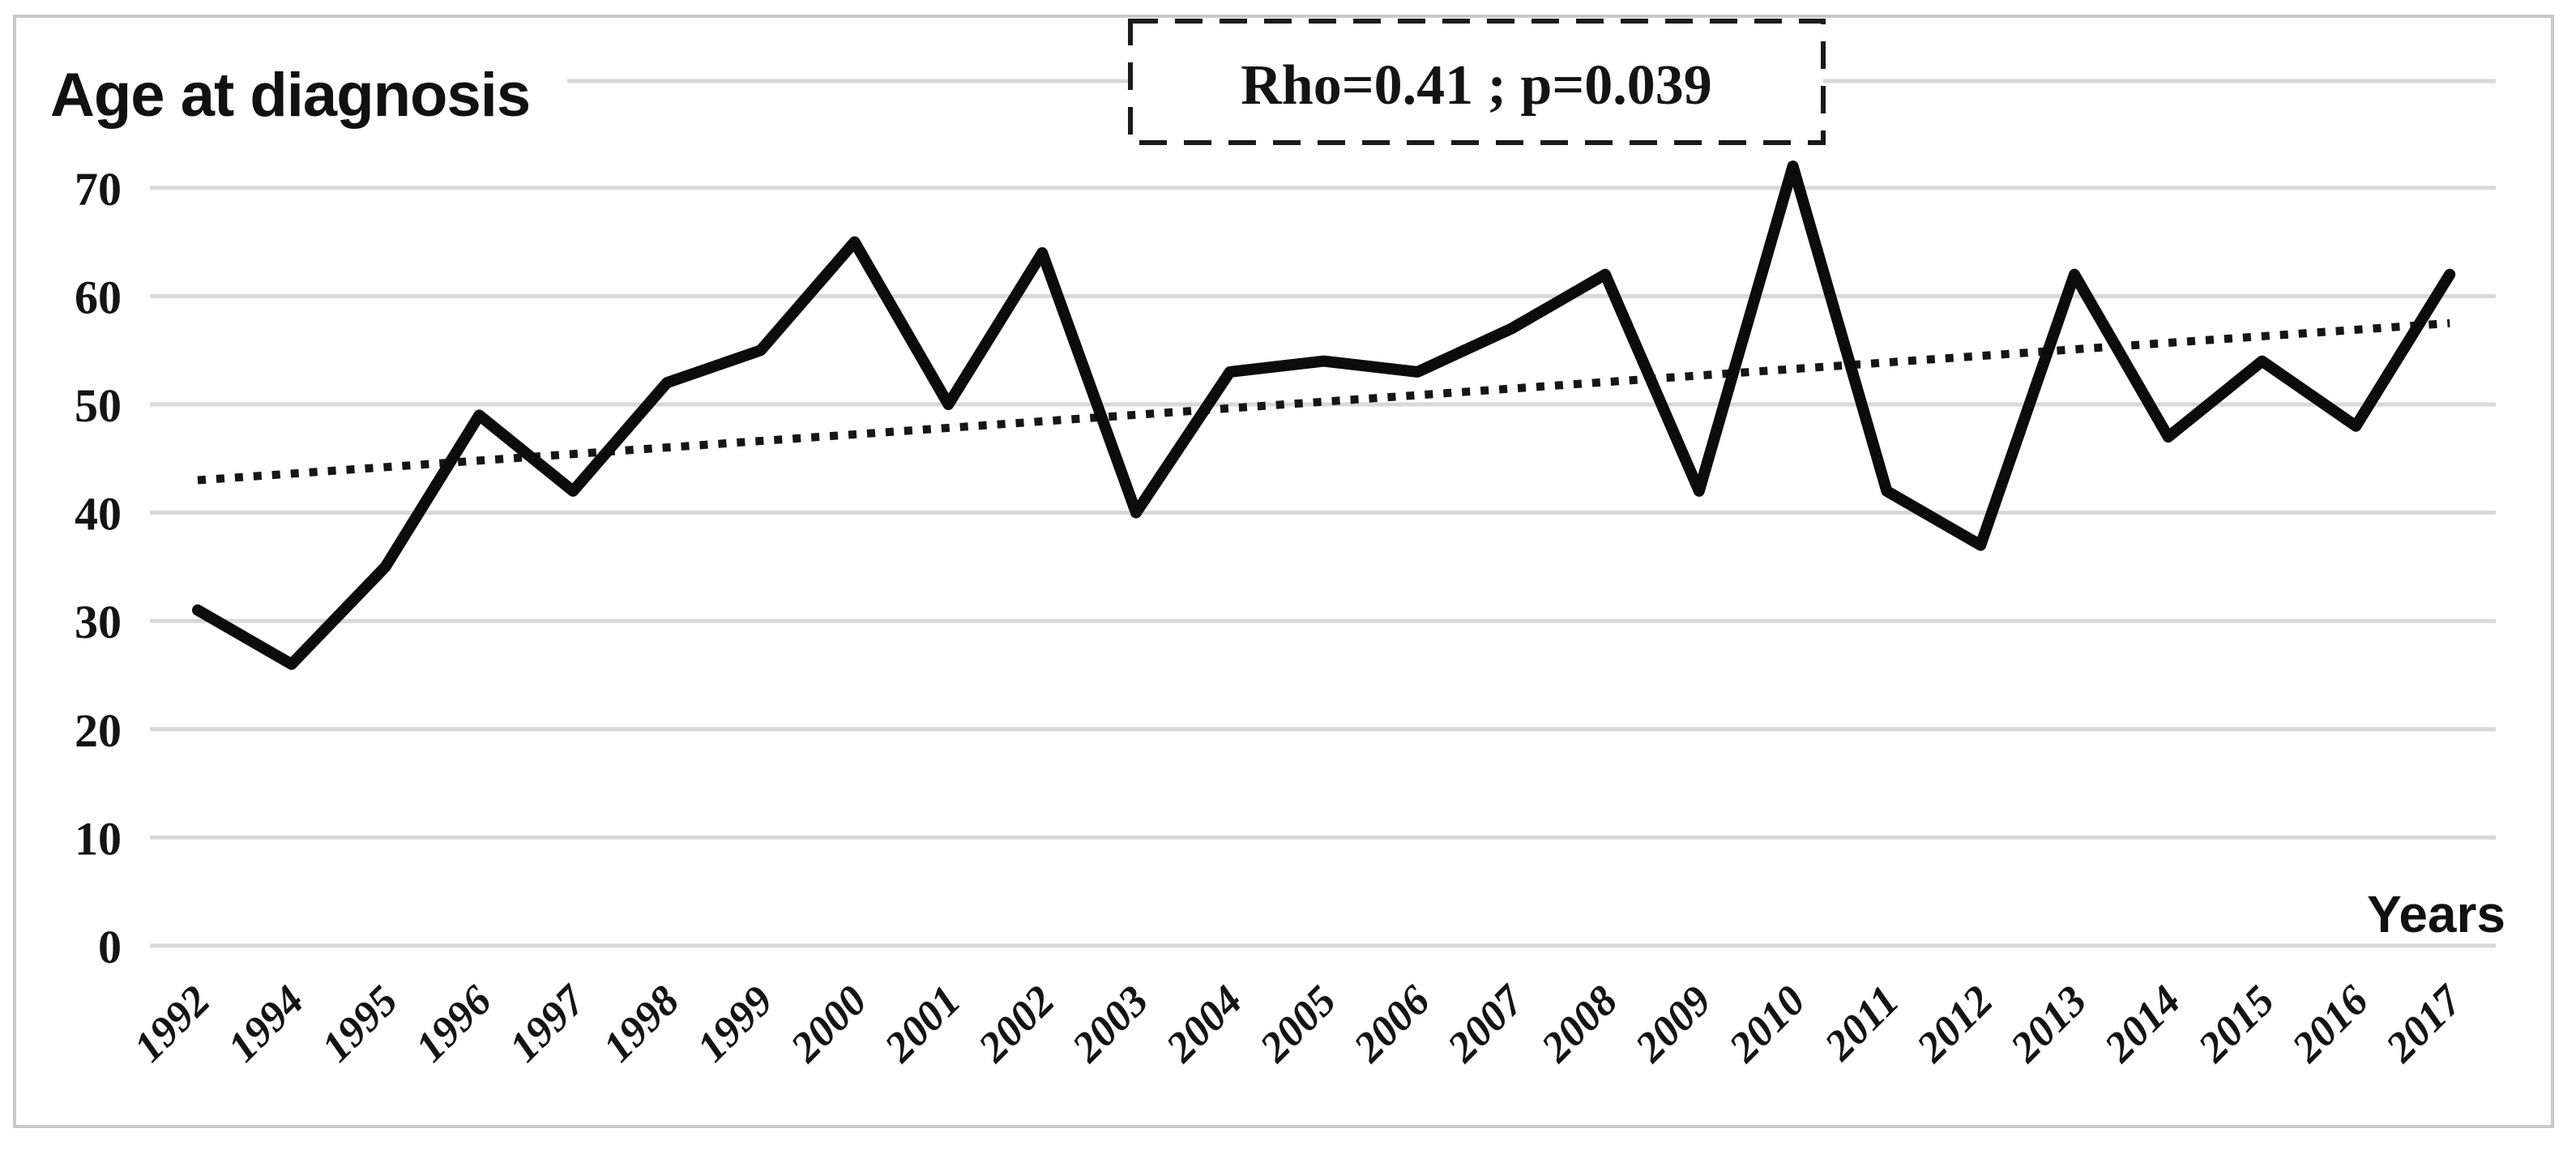 Image resolution: width=2576 pixels, height=1150 pixels. What do you see at coordinates (1476, 85) in the screenshot?
I see `annotation-text: Rho=0.41 ; p=0.039` at bounding box center [1476, 85].